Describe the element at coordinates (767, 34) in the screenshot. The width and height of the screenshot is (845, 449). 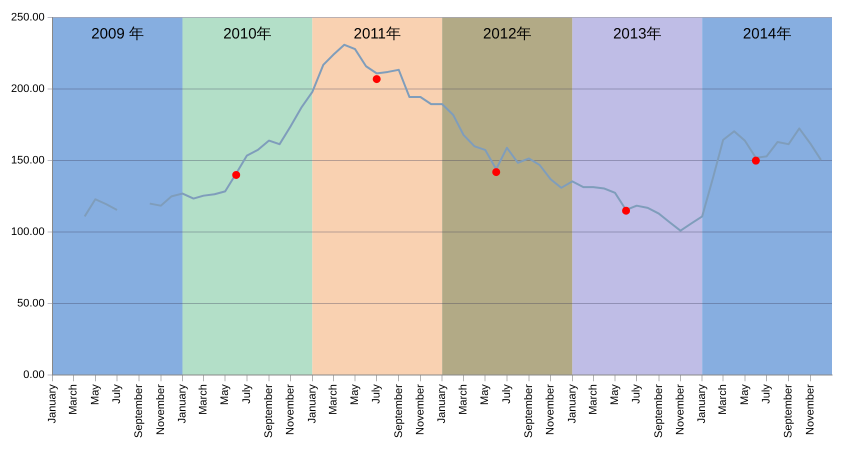
I see `band-label: 2014年` at that location.